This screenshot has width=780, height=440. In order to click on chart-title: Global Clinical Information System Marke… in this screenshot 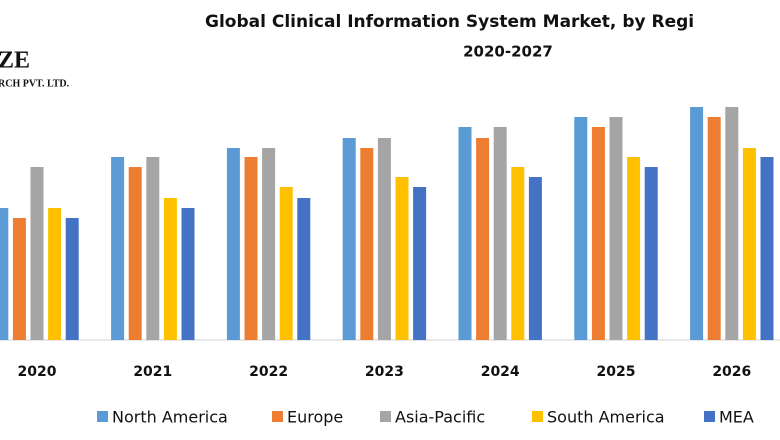, I will do `click(449, 22)`.